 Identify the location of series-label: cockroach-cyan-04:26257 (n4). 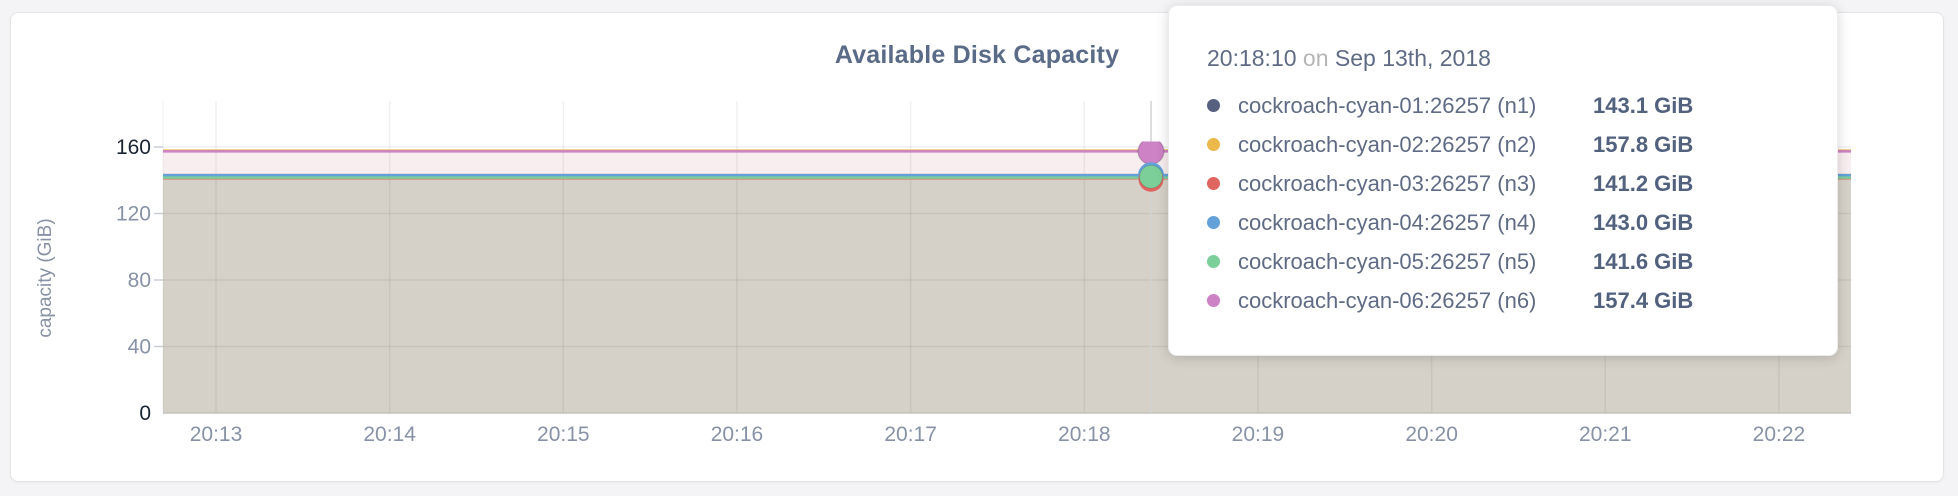
(1387, 222).